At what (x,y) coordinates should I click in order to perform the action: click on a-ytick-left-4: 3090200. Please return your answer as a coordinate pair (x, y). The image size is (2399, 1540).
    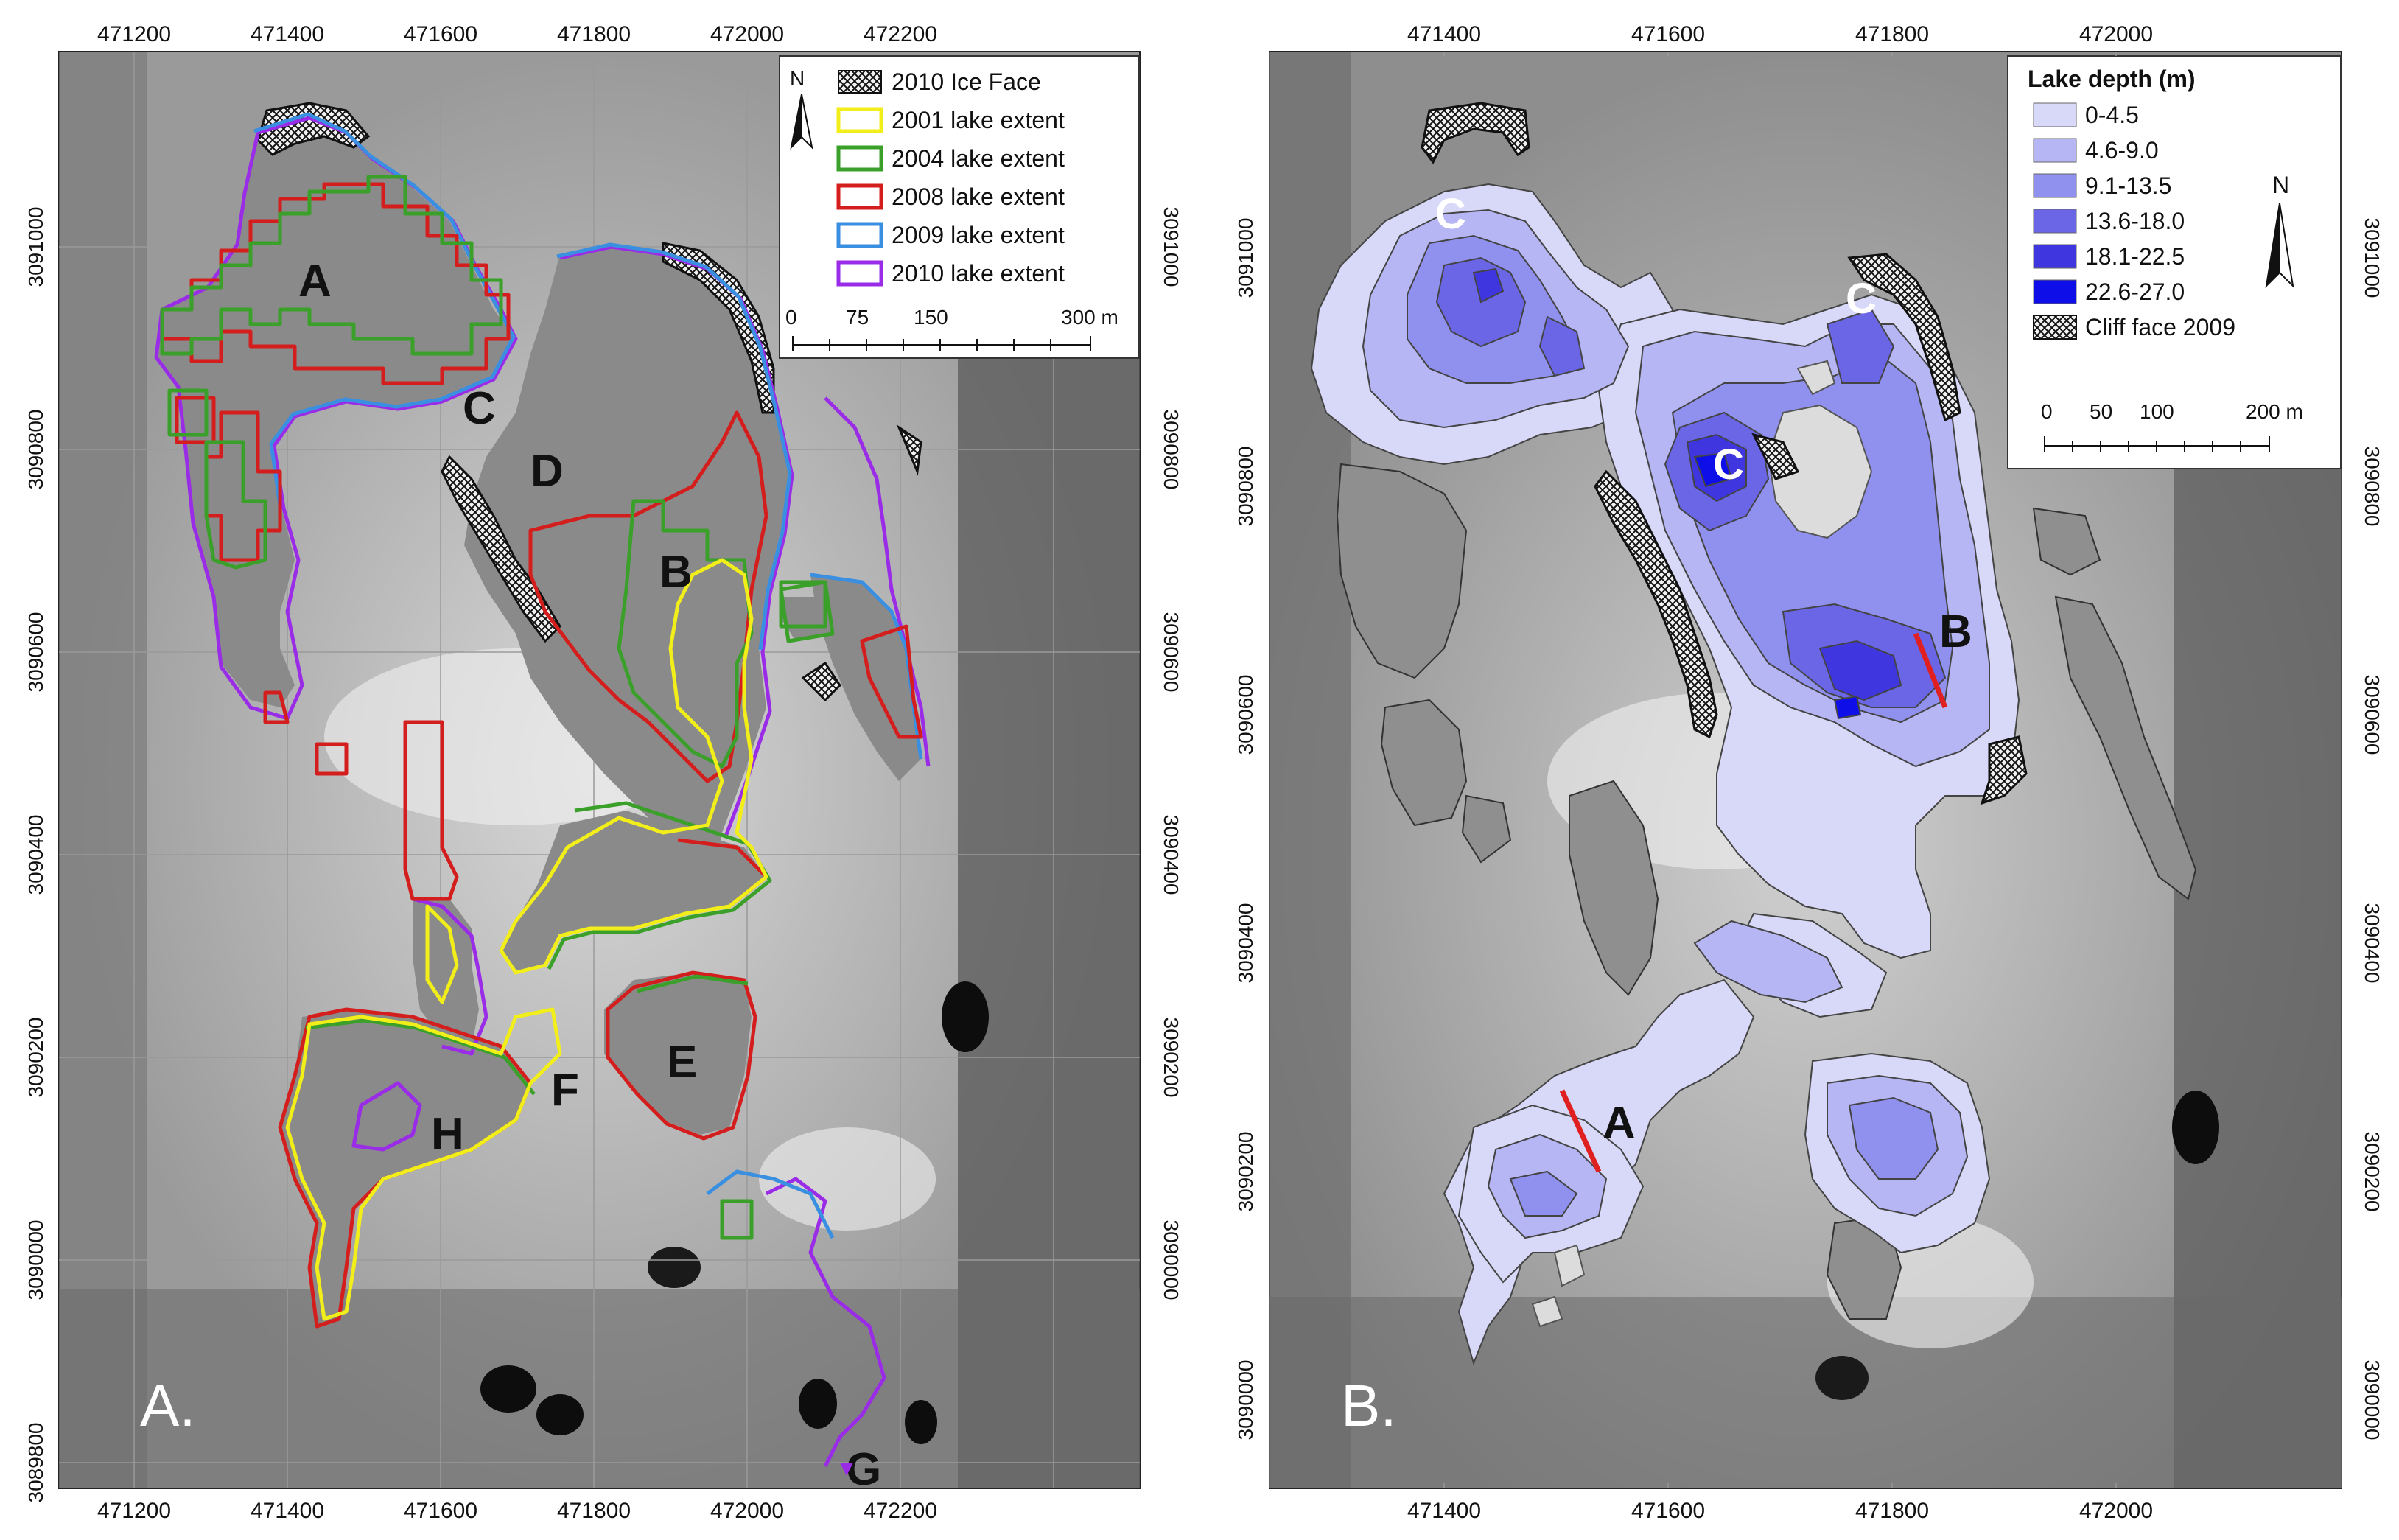
    Looking at the image, I should click on (36, 1057).